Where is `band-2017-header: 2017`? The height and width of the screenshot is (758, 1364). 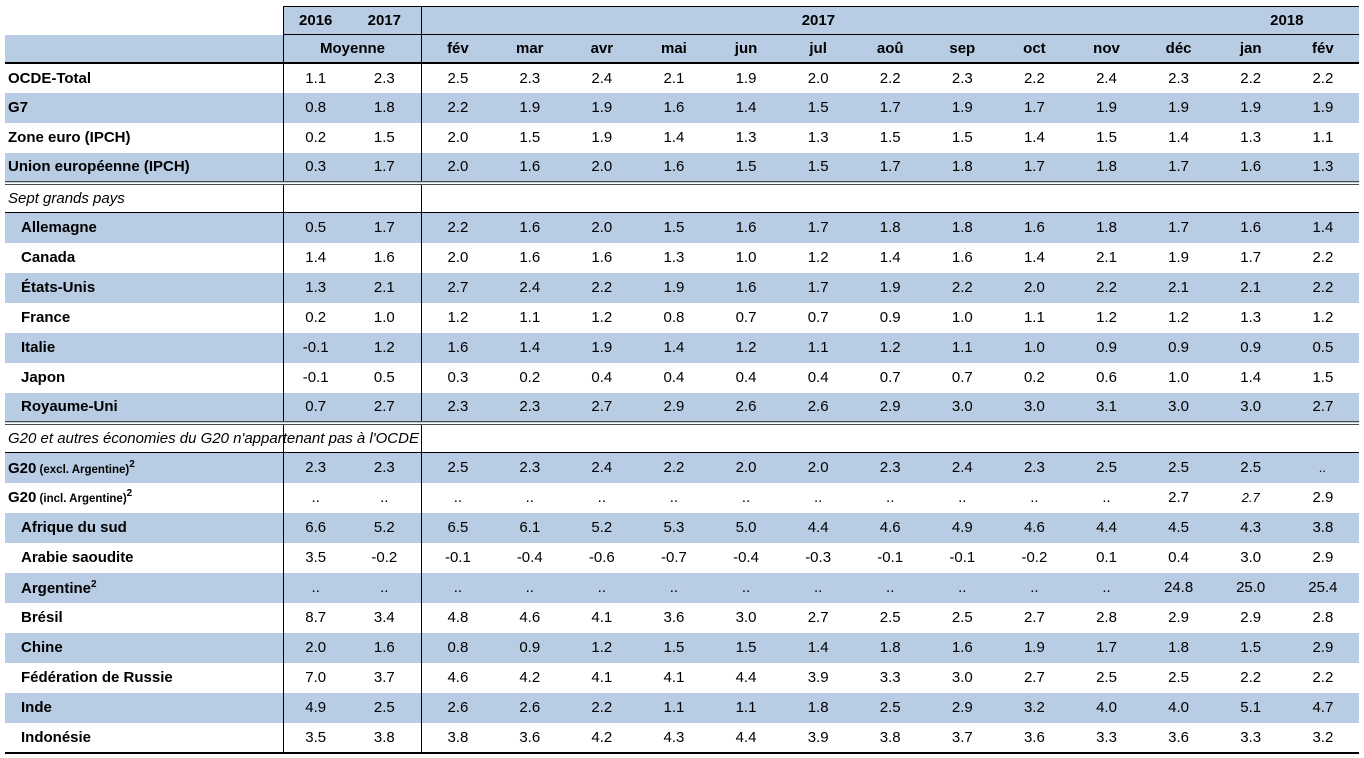 band-2017-header: 2017 is located at coordinates (818, 20).